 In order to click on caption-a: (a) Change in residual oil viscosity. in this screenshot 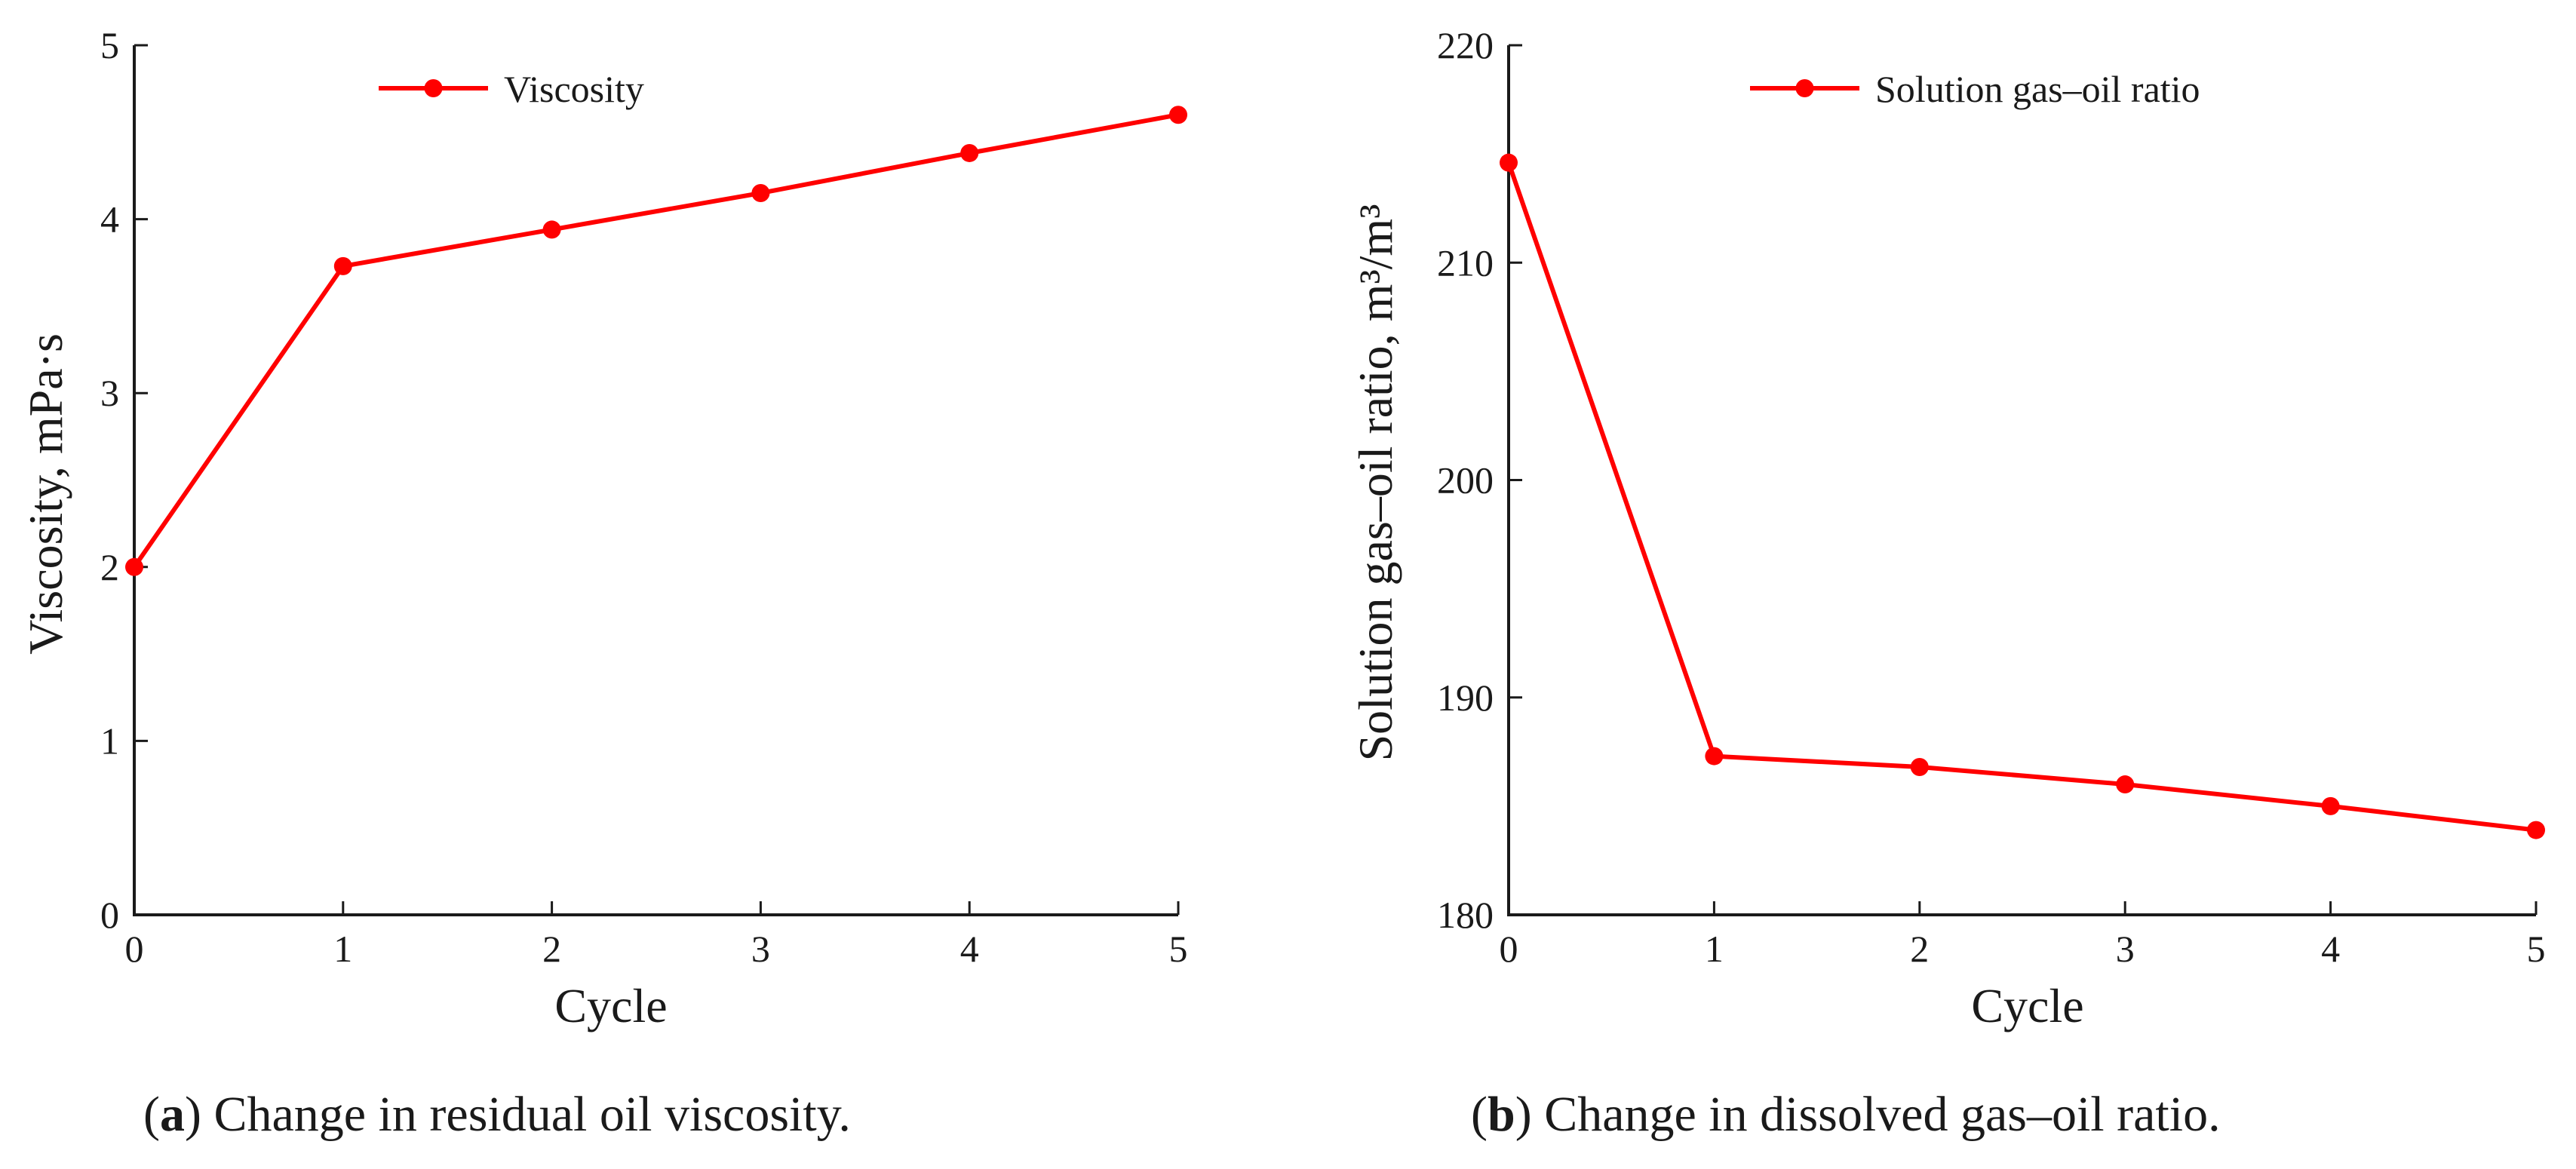, I will do `click(497, 1114)`.